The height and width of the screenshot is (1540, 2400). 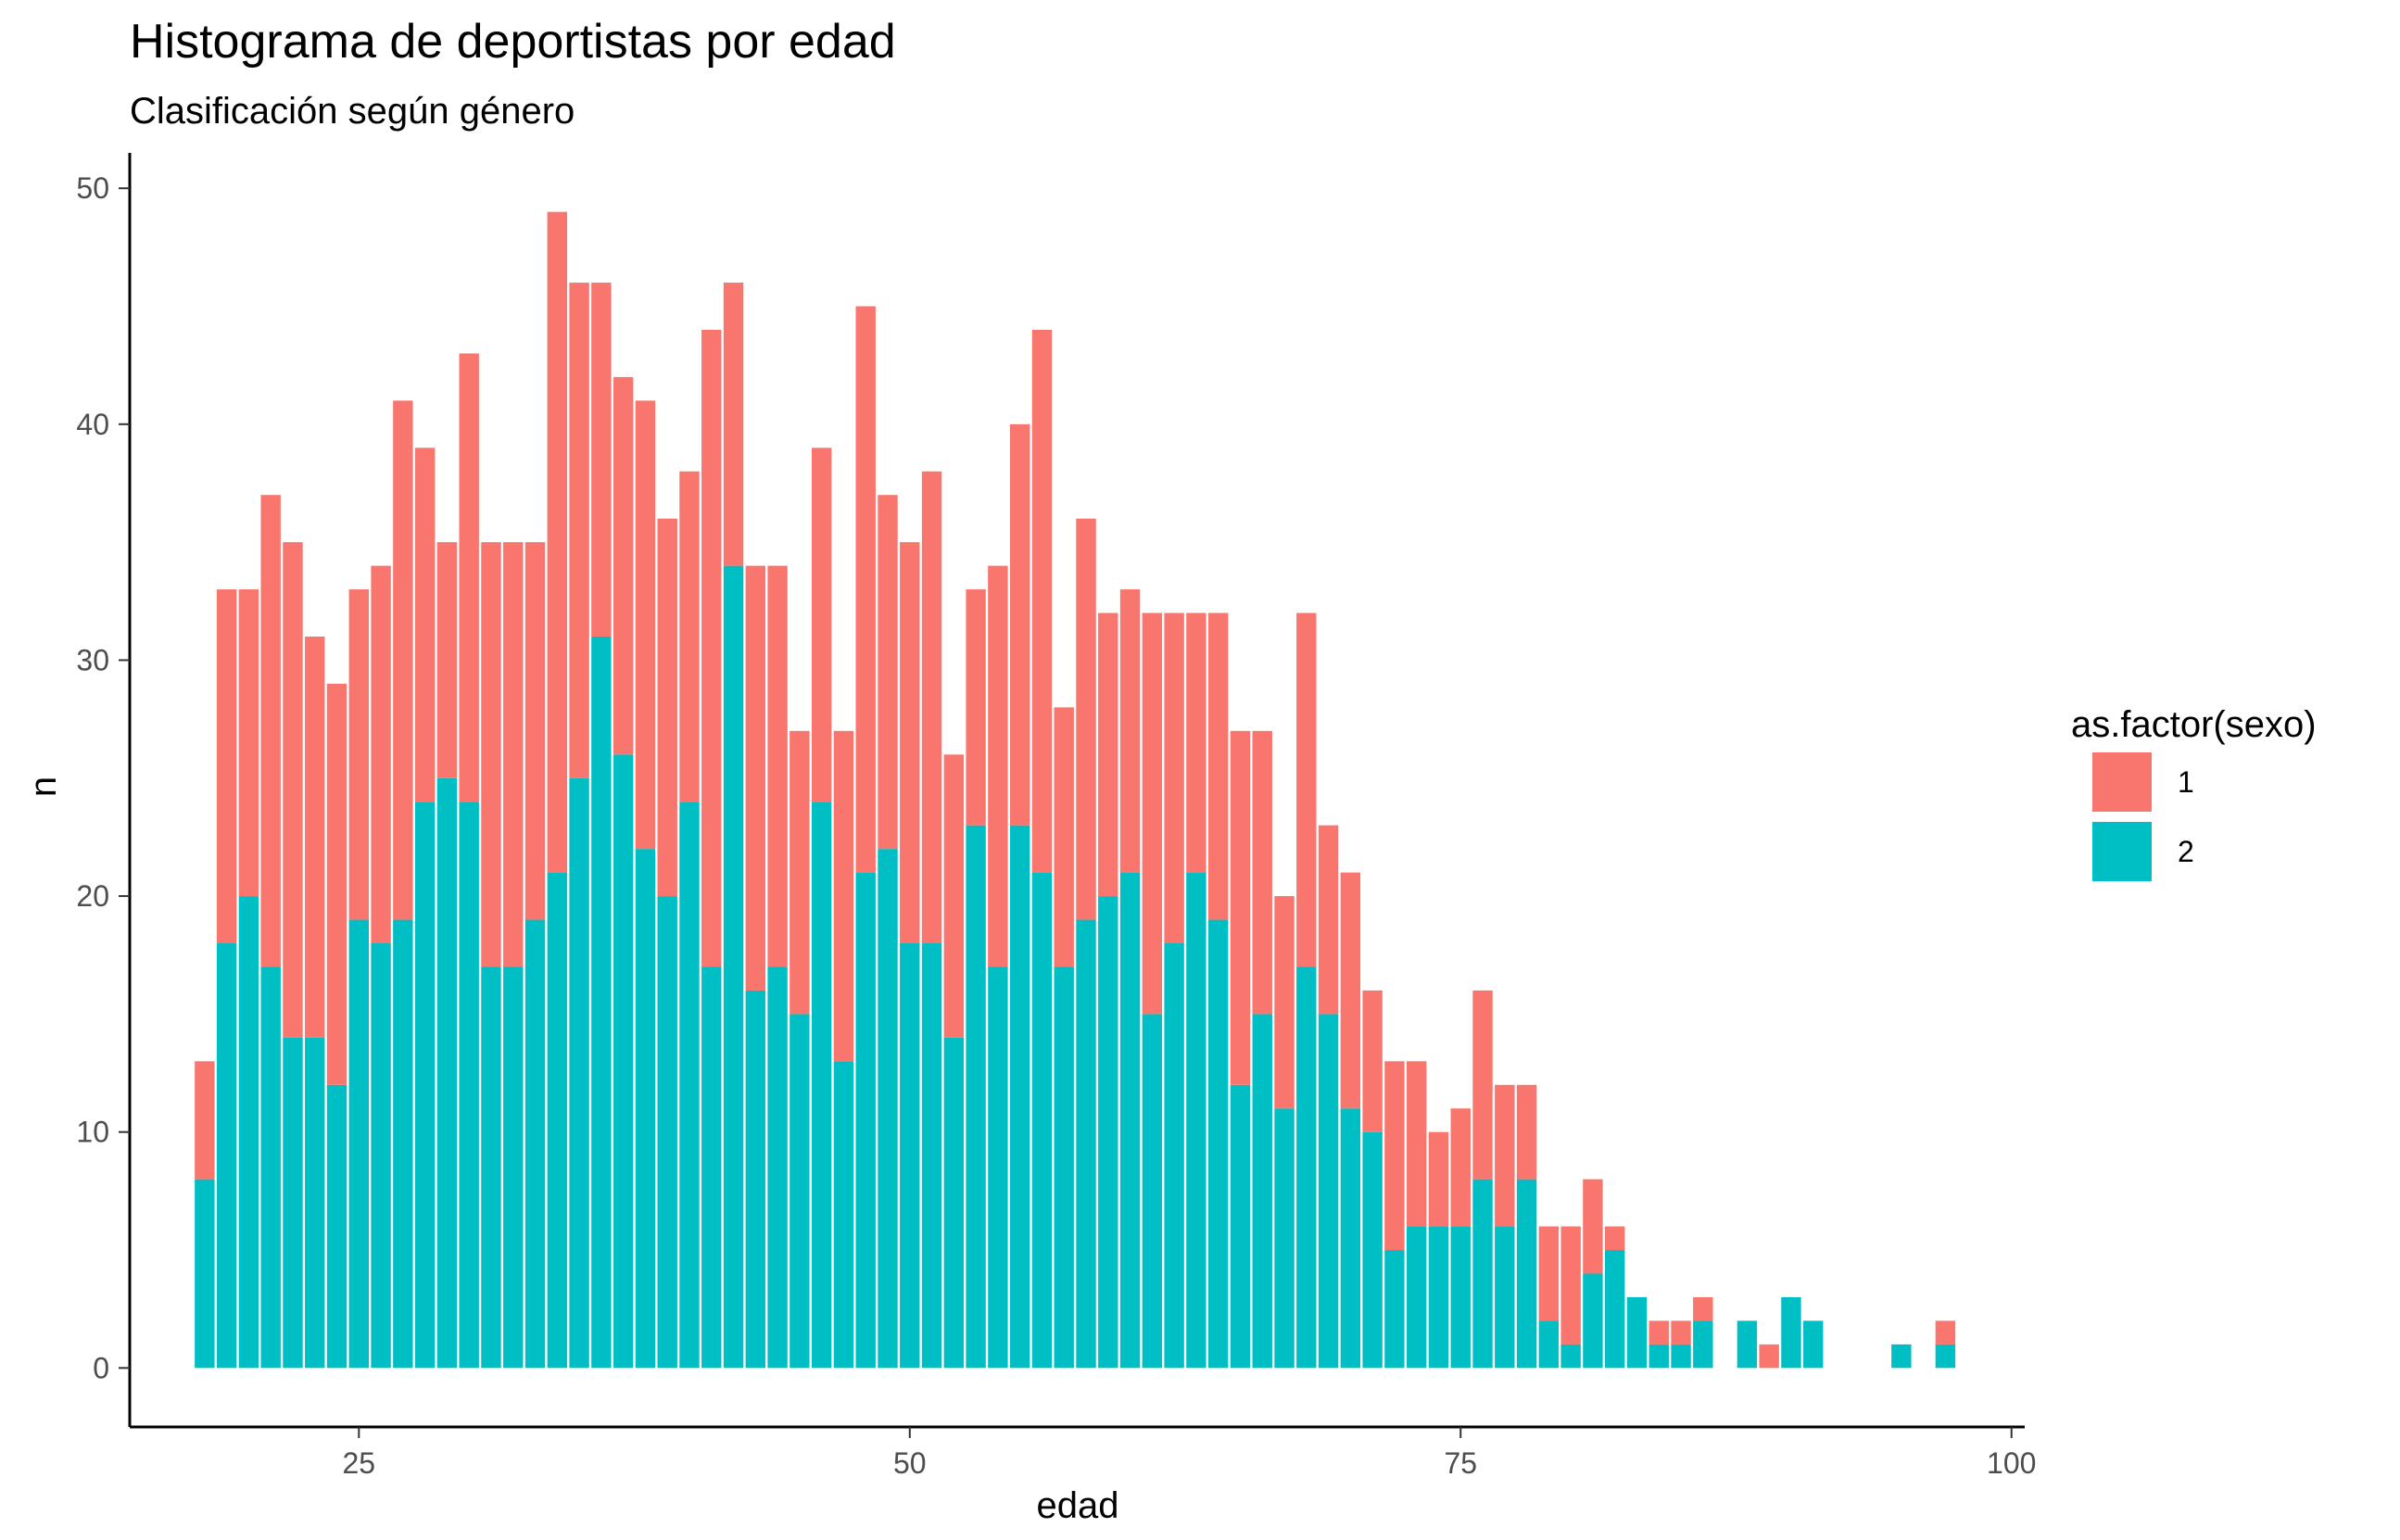 I want to click on chart-title: Histograma de deportistas por edad, so click(x=513, y=42).